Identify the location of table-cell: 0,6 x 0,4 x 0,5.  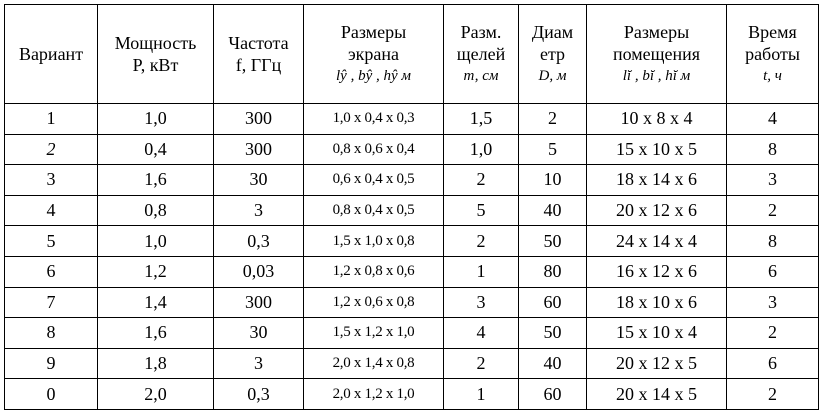
(373, 180).